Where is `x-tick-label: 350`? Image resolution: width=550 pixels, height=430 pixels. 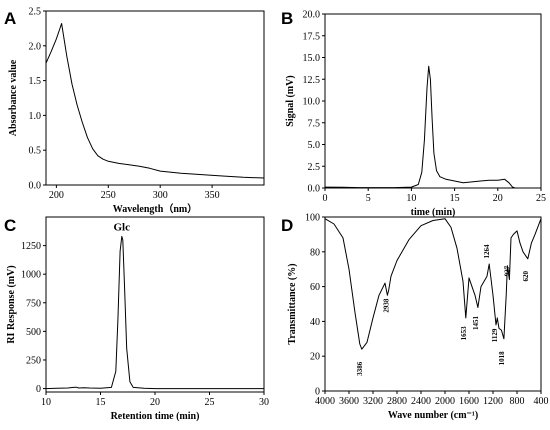
x-tick-label: 350 is located at coordinates (212, 195).